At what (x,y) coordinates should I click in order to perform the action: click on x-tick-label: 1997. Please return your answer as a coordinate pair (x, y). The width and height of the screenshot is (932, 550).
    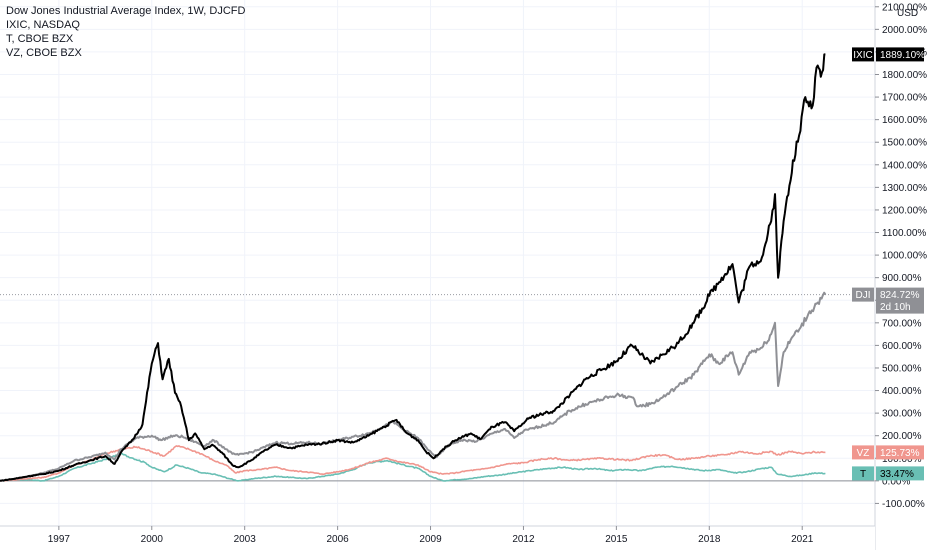
    Looking at the image, I should click on (59, 539).